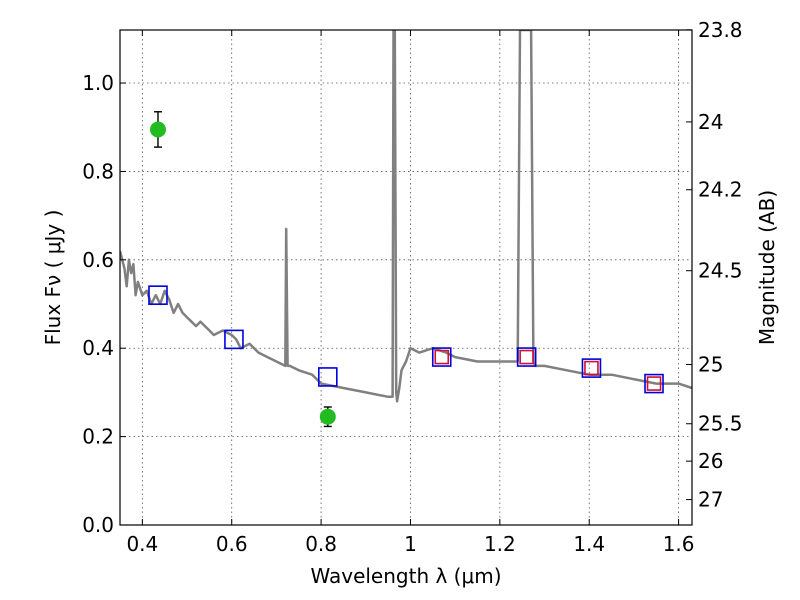  What do you see at coordinates (710, 500) in the screenshot?
I see `right-tick-label: 27` at bounding box center [710, 500].